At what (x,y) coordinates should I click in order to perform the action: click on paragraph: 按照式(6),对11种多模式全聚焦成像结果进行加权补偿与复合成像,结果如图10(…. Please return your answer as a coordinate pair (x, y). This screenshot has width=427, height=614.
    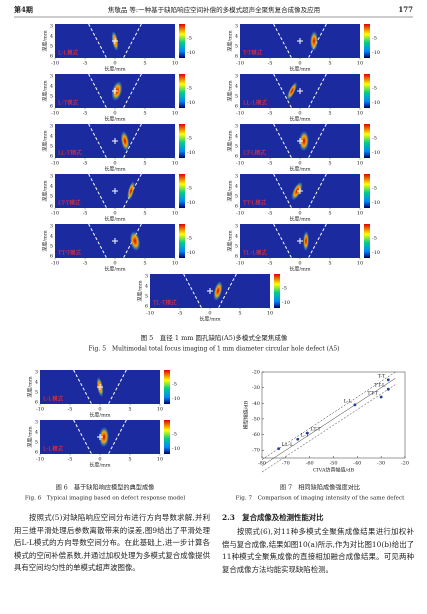
    Looking at the image, I should click on (318, 550).